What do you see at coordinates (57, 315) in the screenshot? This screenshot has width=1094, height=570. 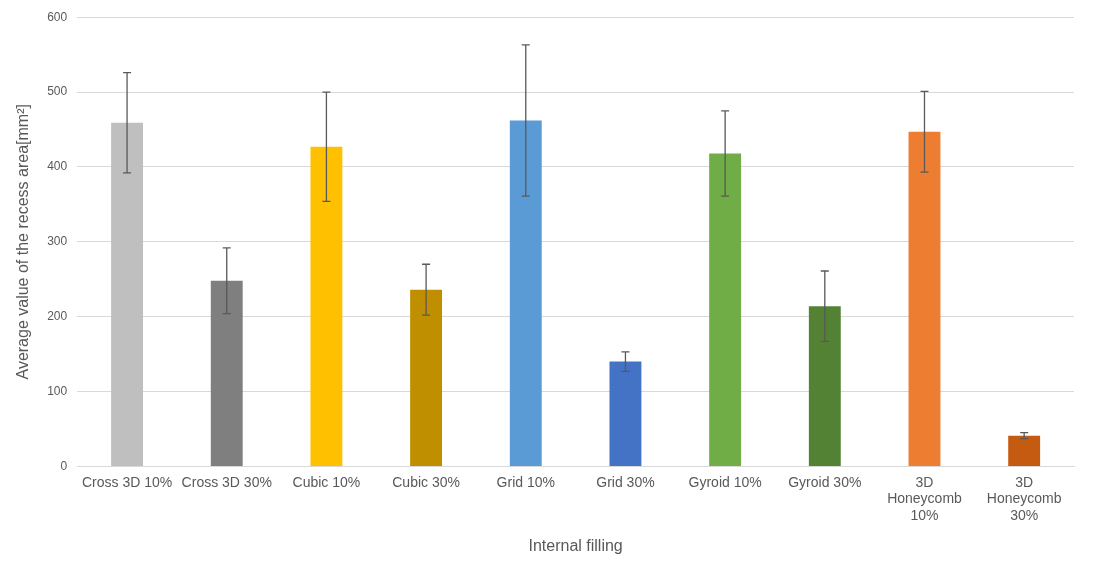 I see `y-tick-label: 200` at bounding box center [57, 315].